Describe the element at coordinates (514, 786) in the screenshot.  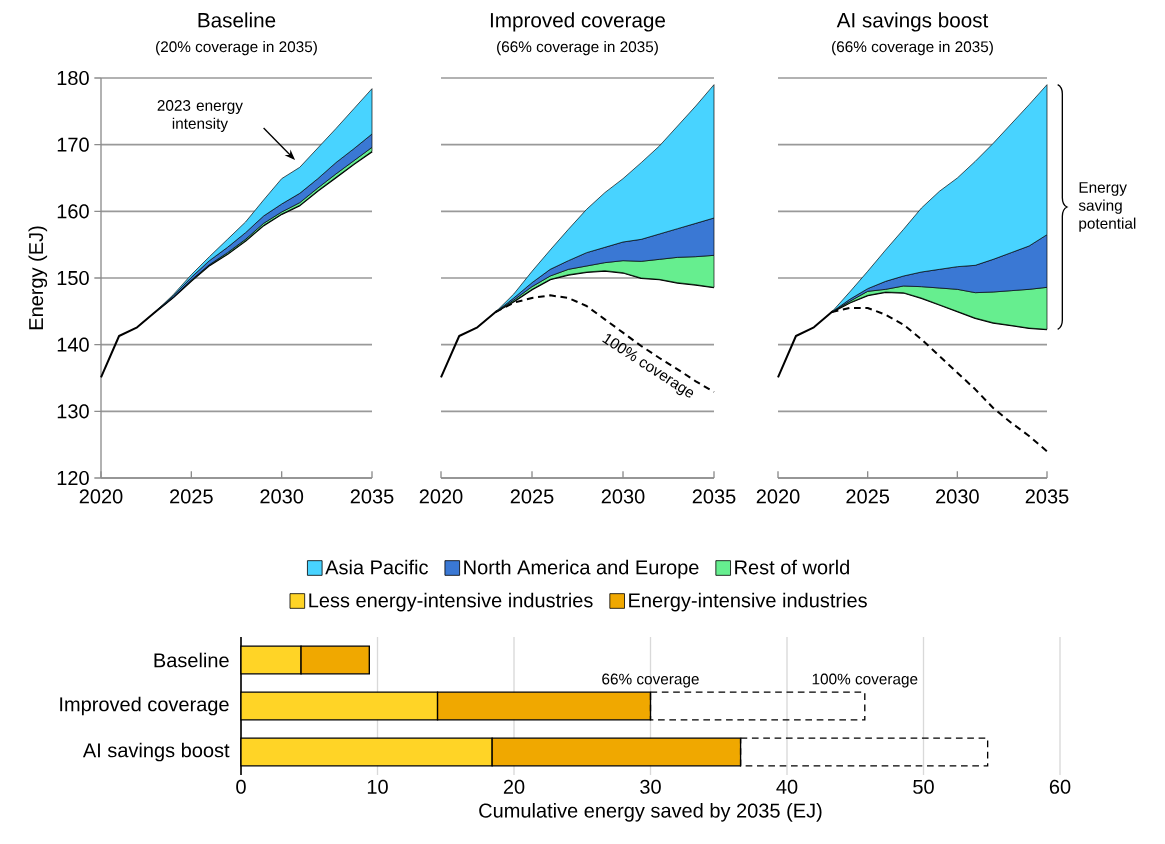
I see `x-tick-label: 20` at that location.